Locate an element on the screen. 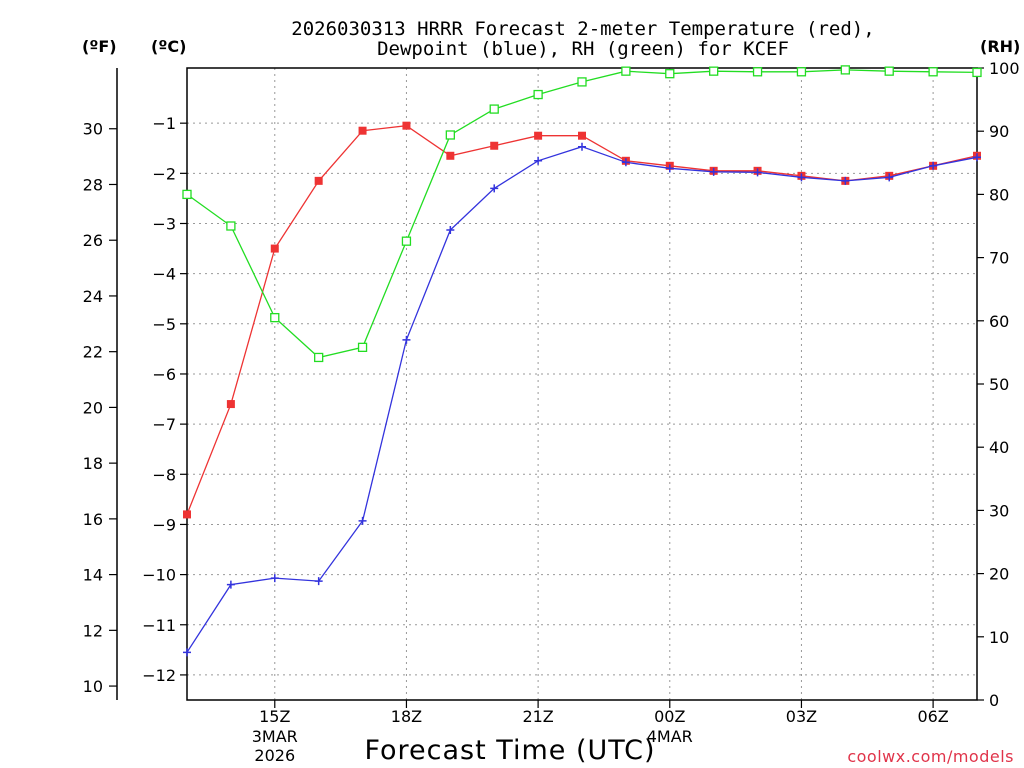  celsius-tick-label: −6 is located at coordinates (164, 374).